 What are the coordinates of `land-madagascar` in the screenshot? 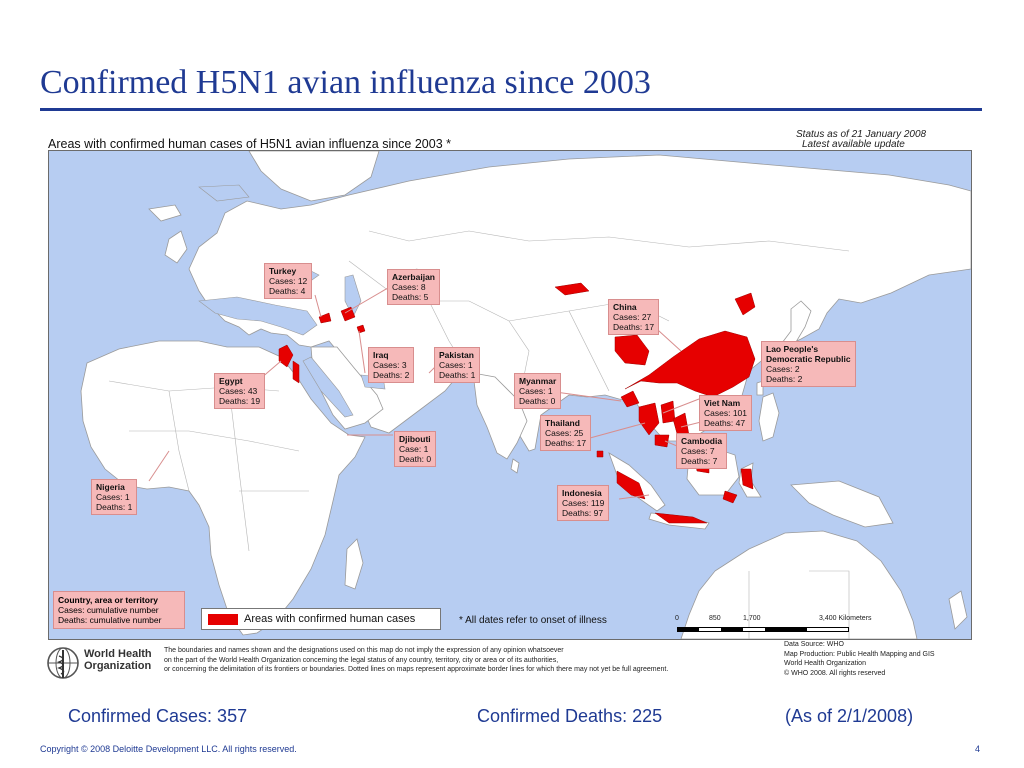 It's located at (354, 564).